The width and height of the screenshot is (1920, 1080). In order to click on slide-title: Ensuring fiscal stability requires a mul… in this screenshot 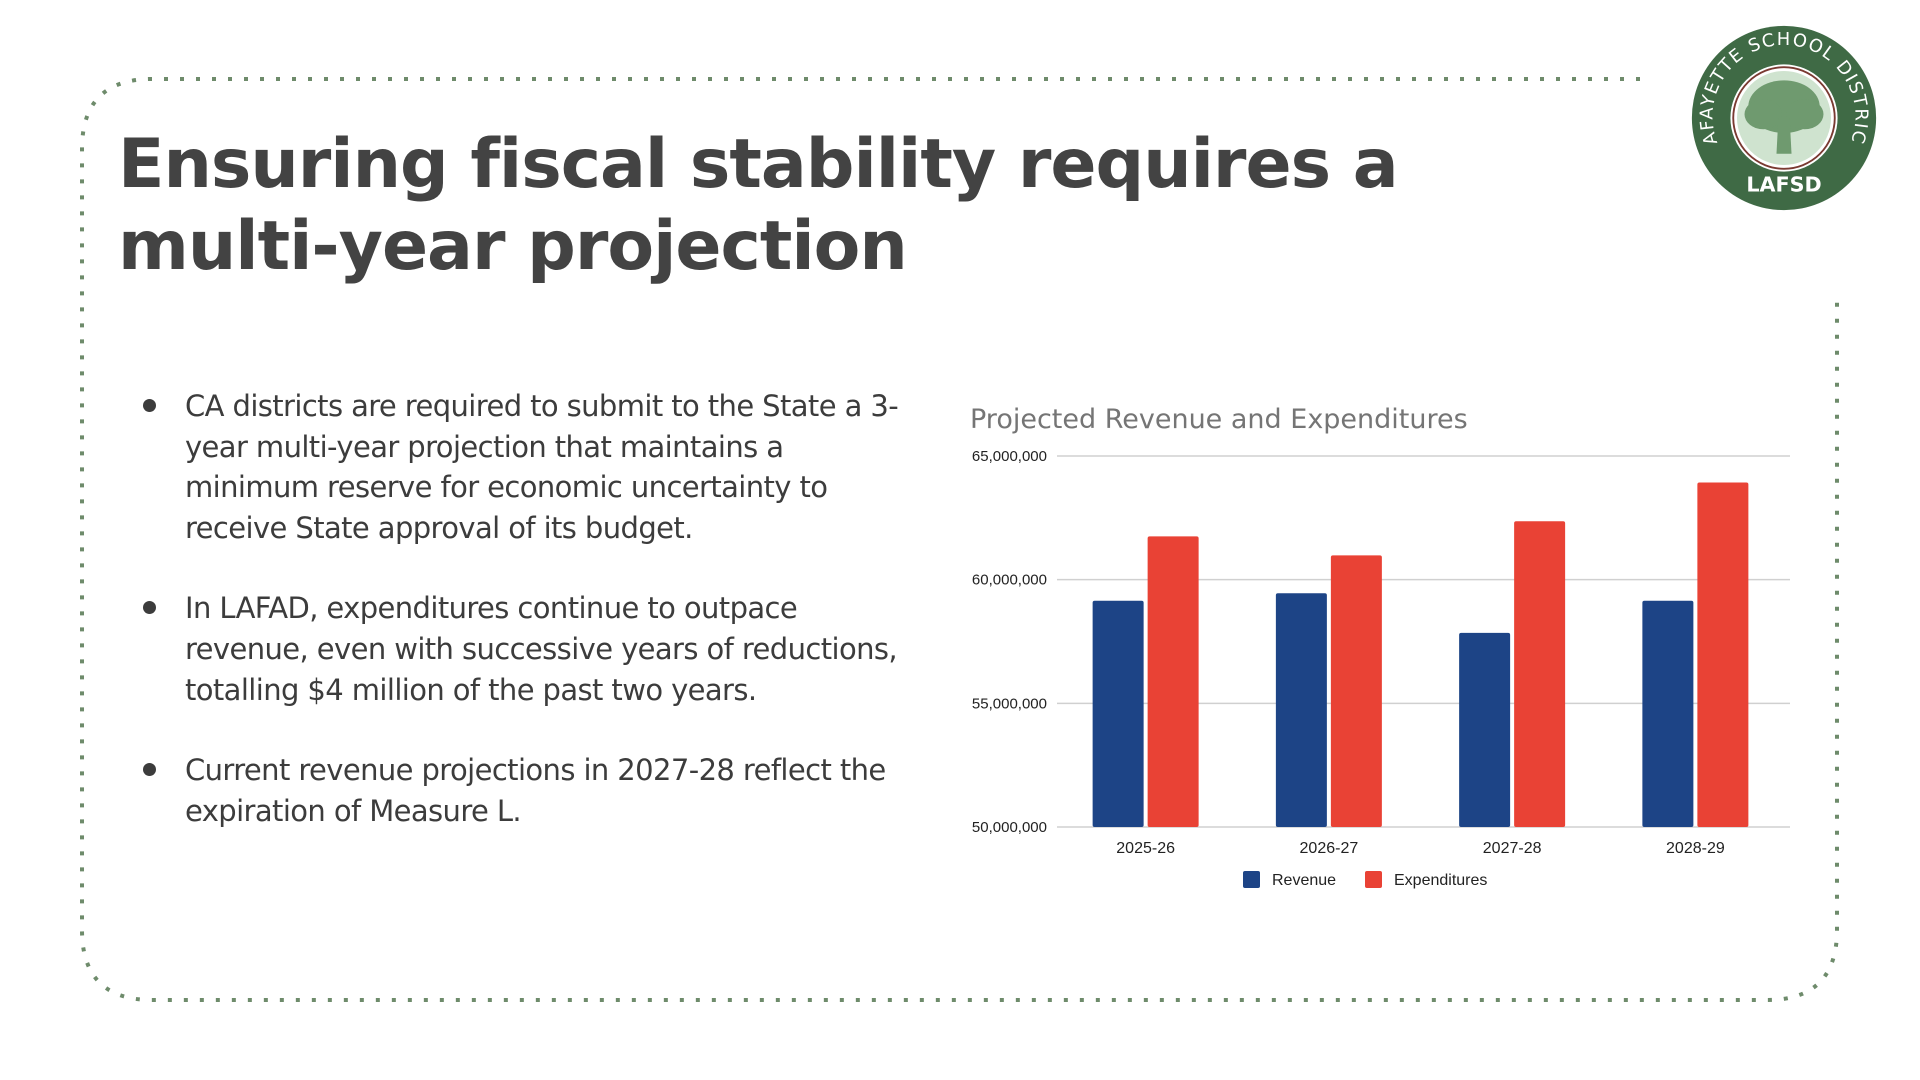, I will do `click(843, 206)`.